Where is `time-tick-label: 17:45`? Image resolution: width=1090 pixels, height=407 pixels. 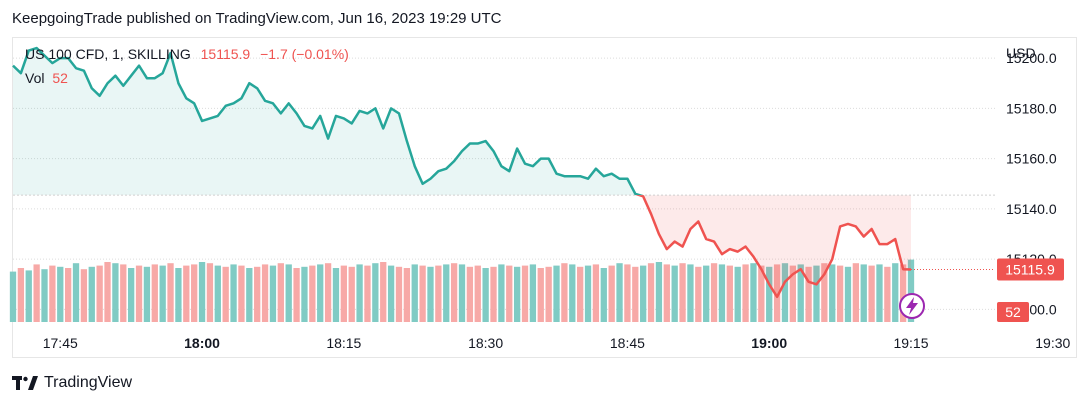
time-tick-label: 17:45 is located at coordinates (60, 343).